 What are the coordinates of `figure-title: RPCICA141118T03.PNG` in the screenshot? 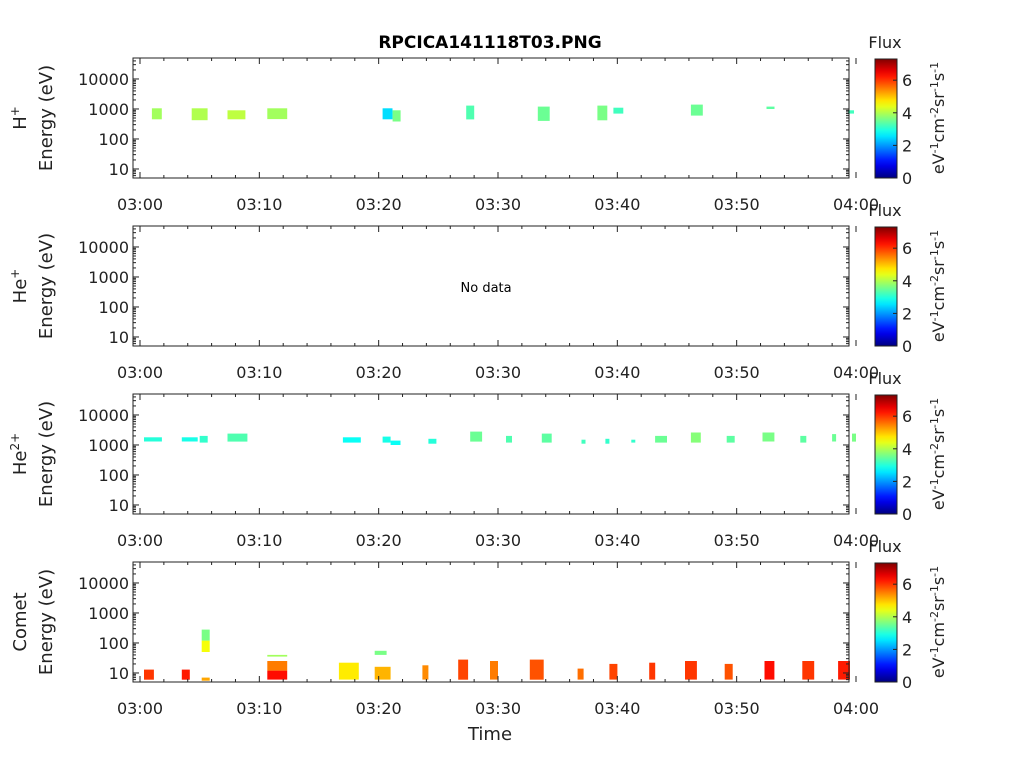 It's located at (489, 43).